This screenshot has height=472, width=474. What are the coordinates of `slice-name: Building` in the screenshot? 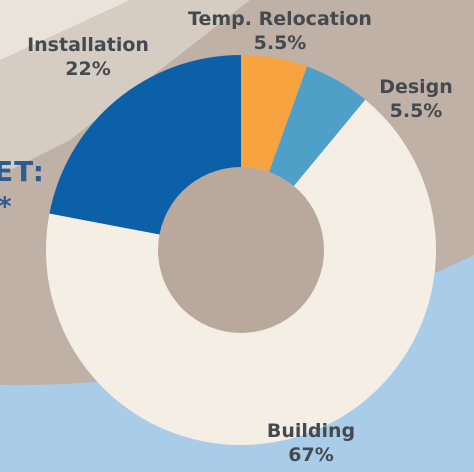 It's located at (311, 431).